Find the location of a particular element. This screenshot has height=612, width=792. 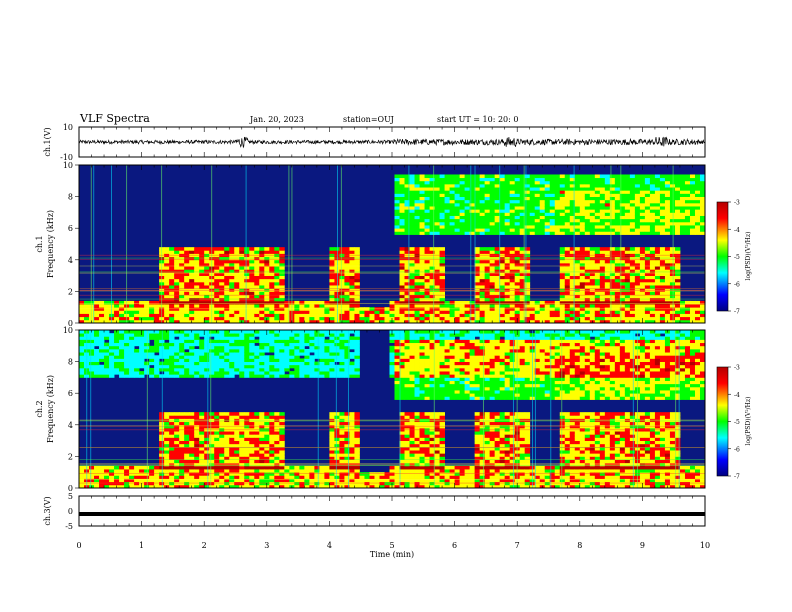

time-tick-label: 3 is located at coordinates (266, 545).